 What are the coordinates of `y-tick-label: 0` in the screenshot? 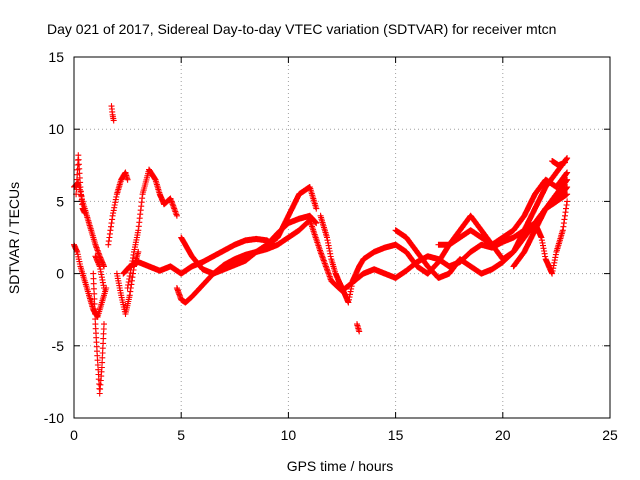 It's located at (60, 274).